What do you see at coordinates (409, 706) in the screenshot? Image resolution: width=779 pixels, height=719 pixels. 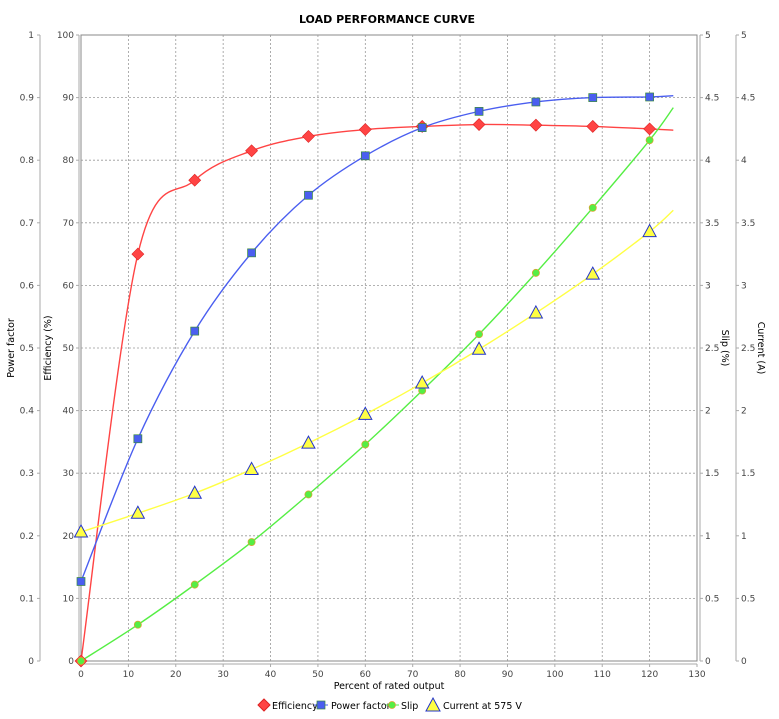 I see `legend-label: Slip` at bounding box center [409, 706].